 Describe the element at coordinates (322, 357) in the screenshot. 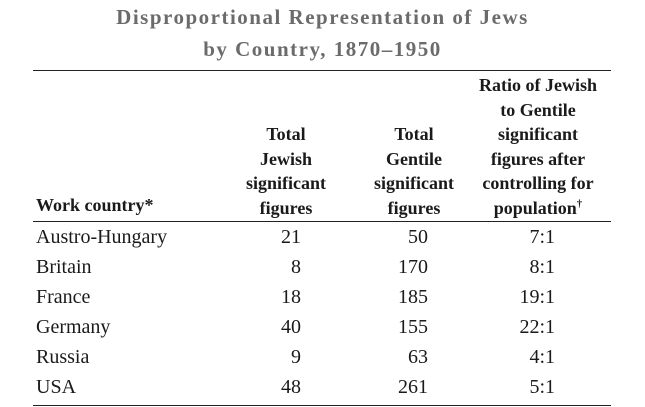

I see `table-row: Russia 9 63 4:1` at that location.